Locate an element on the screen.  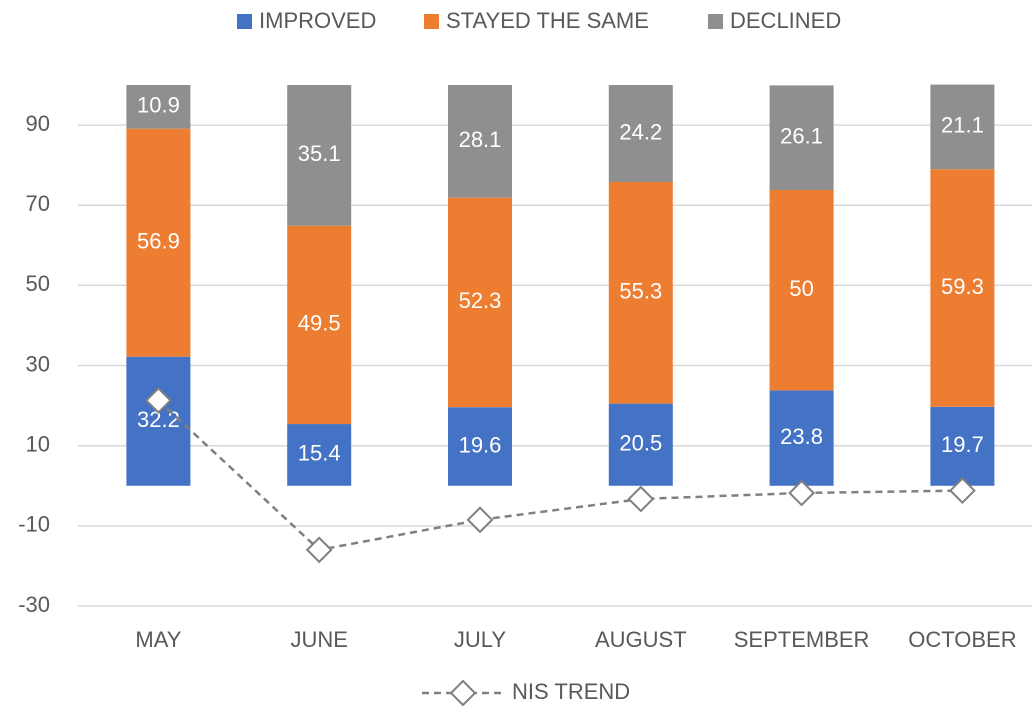
data-label: 24.2 is located at coordinates (640, 131).